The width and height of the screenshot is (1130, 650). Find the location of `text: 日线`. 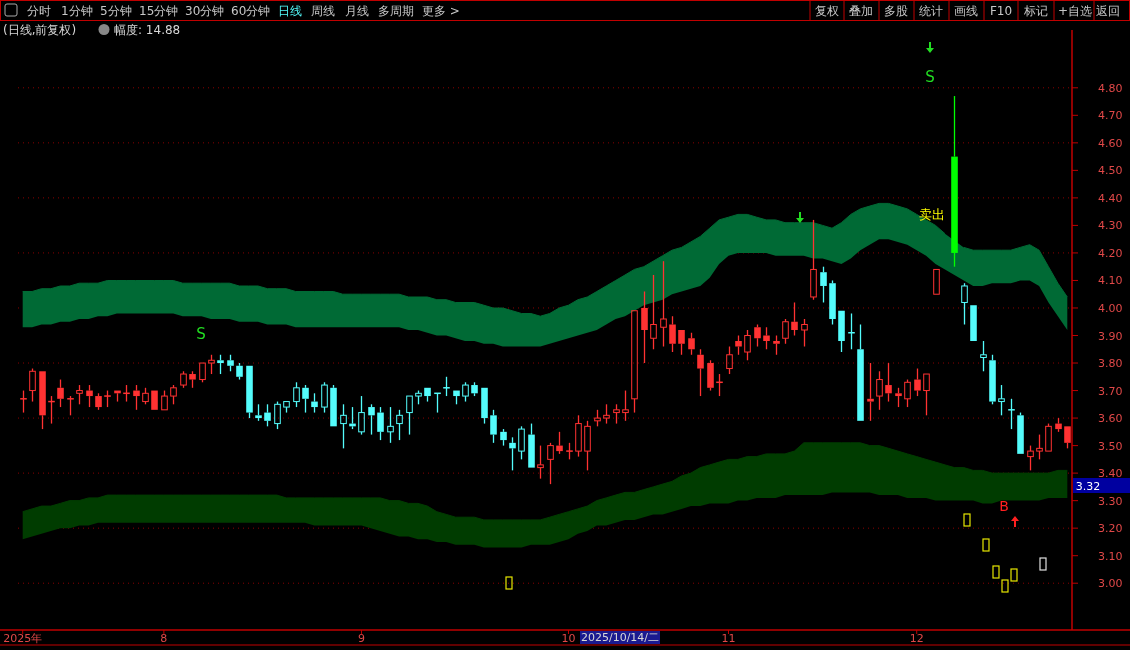

text: 日线 is located at coordinates (290, 11).